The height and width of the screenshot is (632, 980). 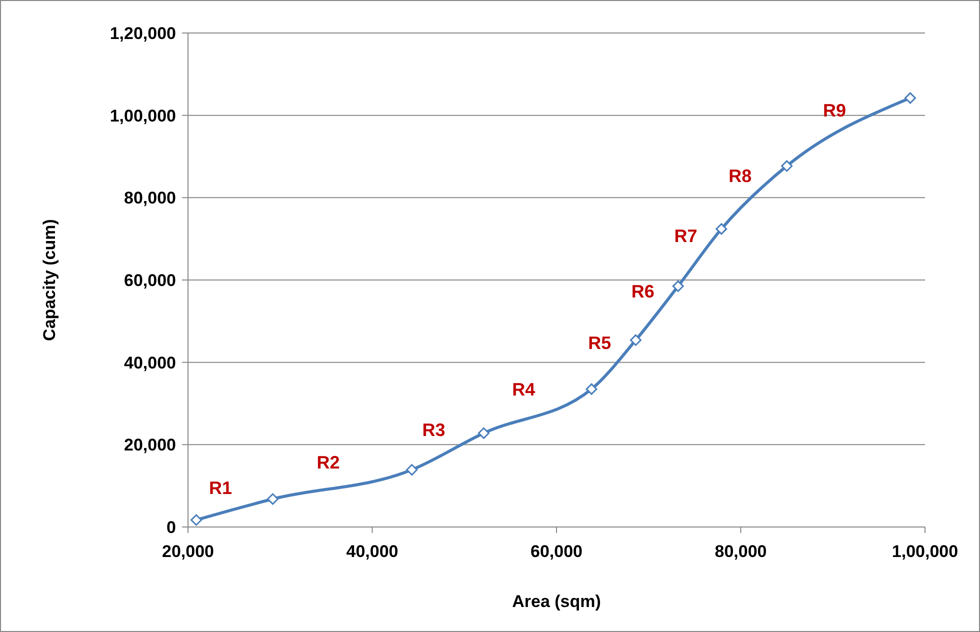 What do you see at coordinates (524, 389) in the screenshot?
I see `annotation: R4` at bounding box center [524, 389].